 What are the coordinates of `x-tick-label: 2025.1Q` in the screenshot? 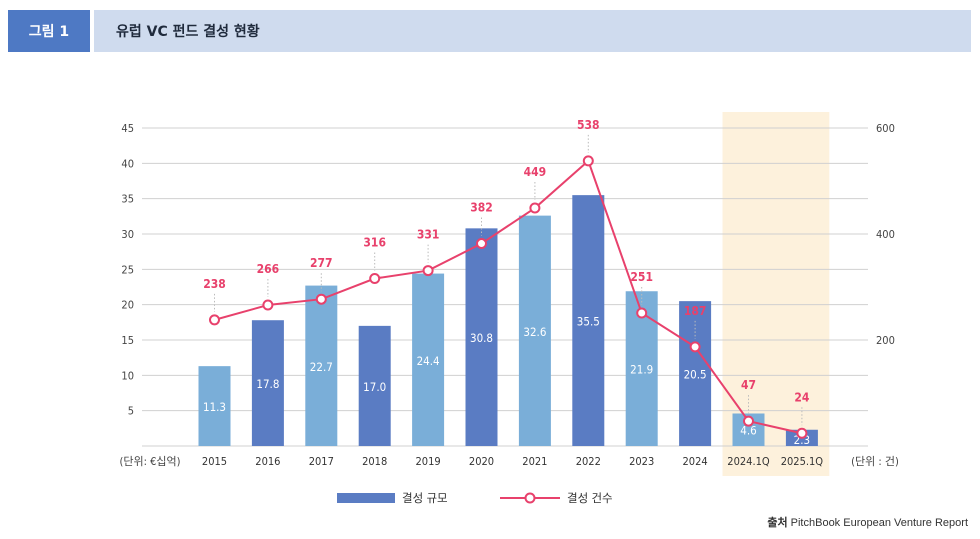 It's located at (802, 461).